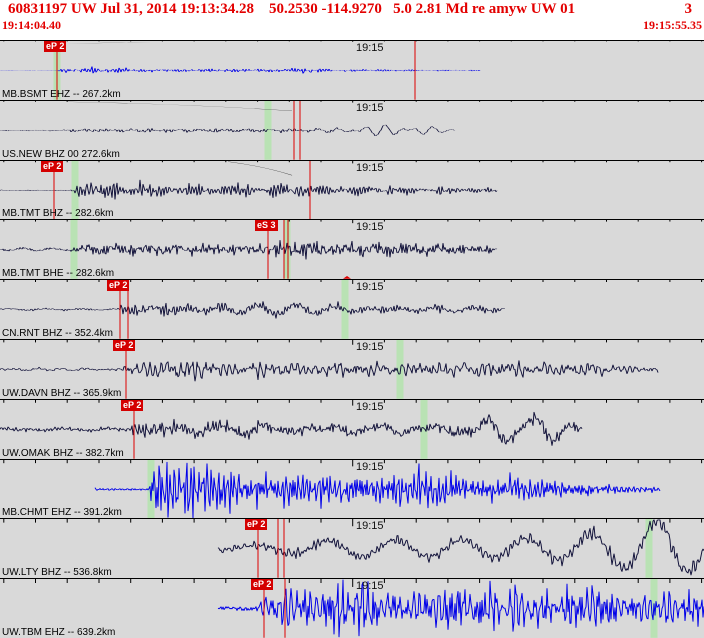 The width and height of the screenshot is (704, 638). I want to click on bottom-marker, so click(347, 278).